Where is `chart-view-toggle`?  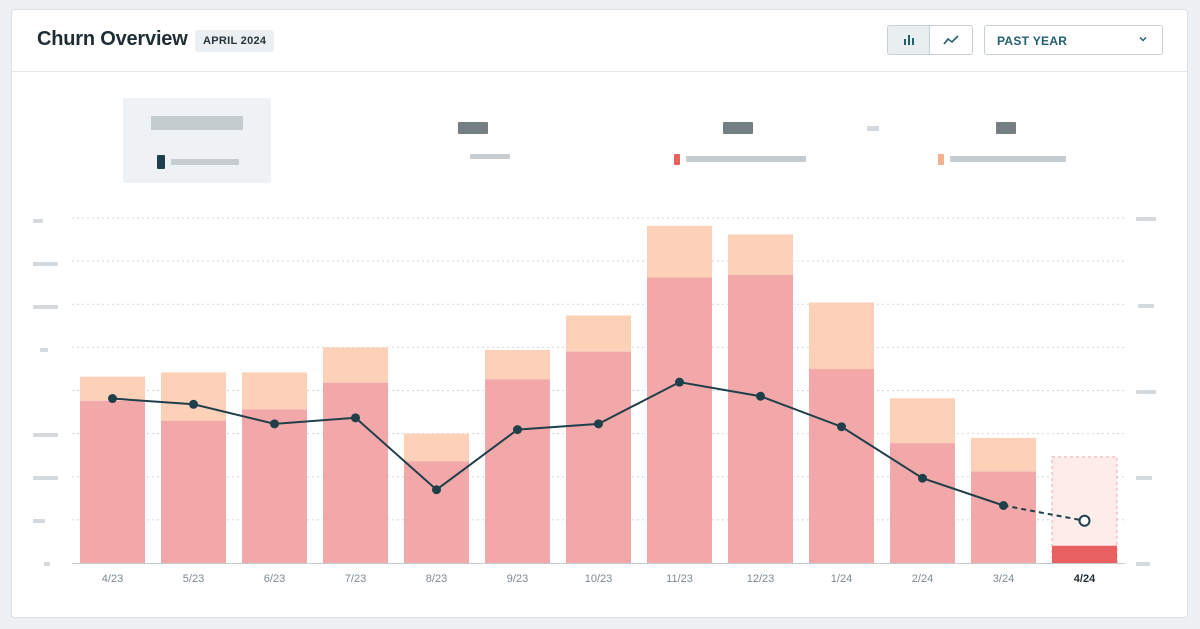 chart-view-toggle is located at coordinates (930, 40).